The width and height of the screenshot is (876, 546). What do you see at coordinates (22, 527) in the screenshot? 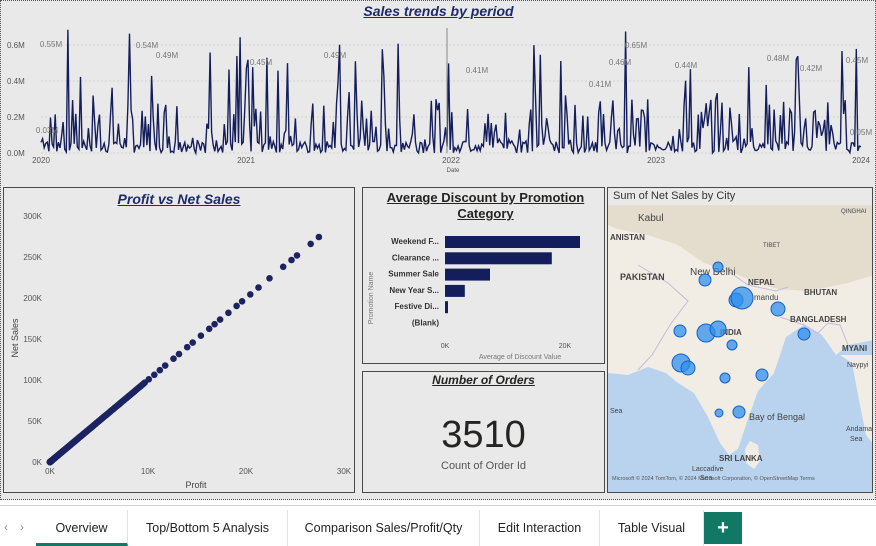
I see `next-page-arrow: ›` at bounding box center [22, 527].